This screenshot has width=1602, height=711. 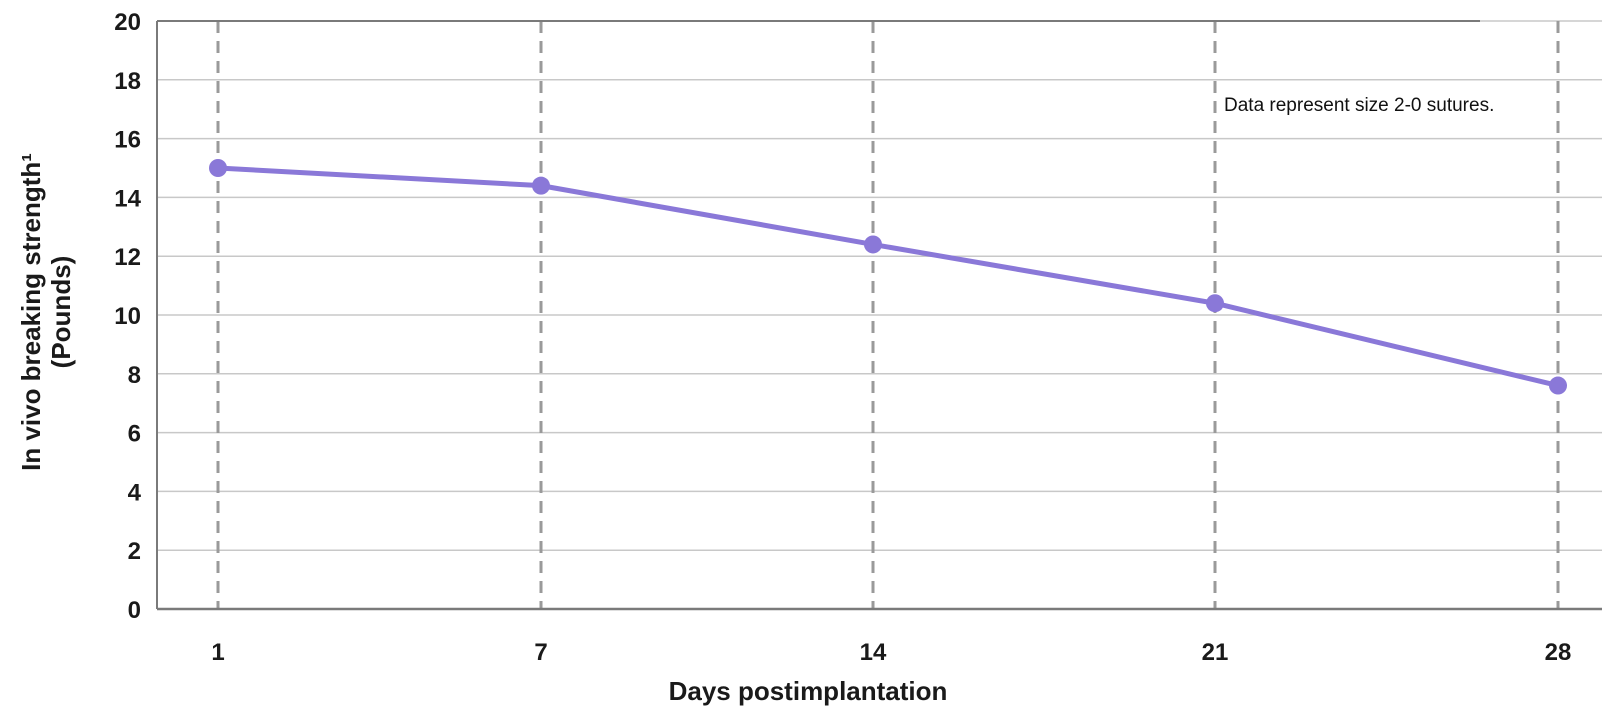 What do you see at coordinates (891, 652) in the screenshot?
I see `x-tick-labels: 1 7 14 21 28` at bounding box center [891, 652].